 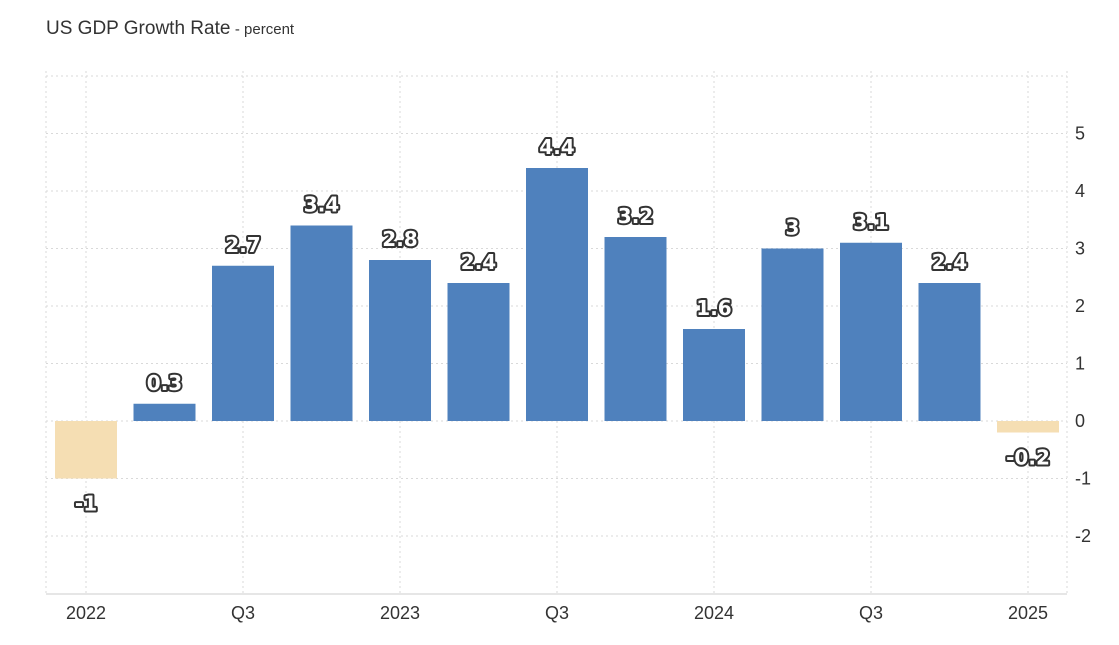 What do you see at coordinates (400, 340) in the screenshot?
I see `bar-2023-q1` at bounding box center [400, 340].